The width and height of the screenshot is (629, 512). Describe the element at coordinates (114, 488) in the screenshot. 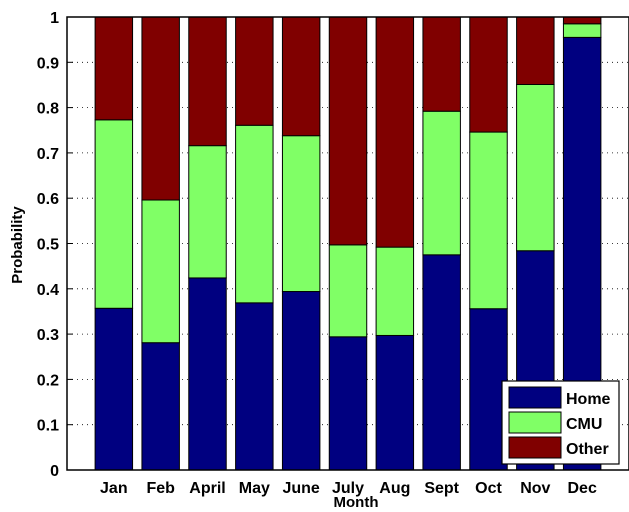

I see `x-tick-label: Jan` at that location.